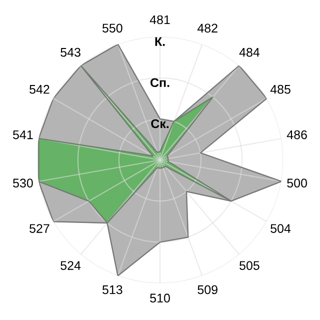 This screenshot has width=320, height=320. Describe the element at coordinates (160, 123) in the screenshot. I see `y-tick-label: Ск.` at that location.